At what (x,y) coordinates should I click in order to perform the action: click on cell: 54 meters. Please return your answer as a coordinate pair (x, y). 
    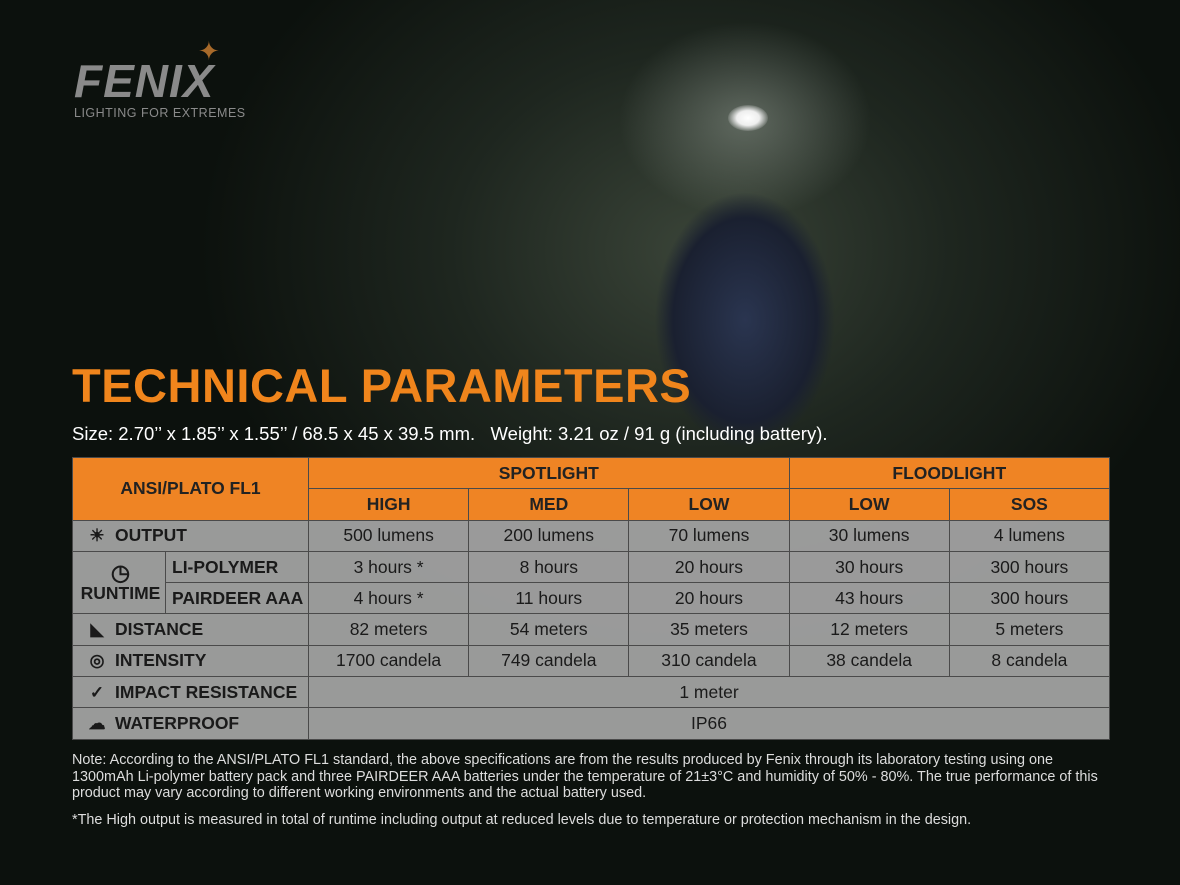
    Looking at the image, I should click on (549, 629).